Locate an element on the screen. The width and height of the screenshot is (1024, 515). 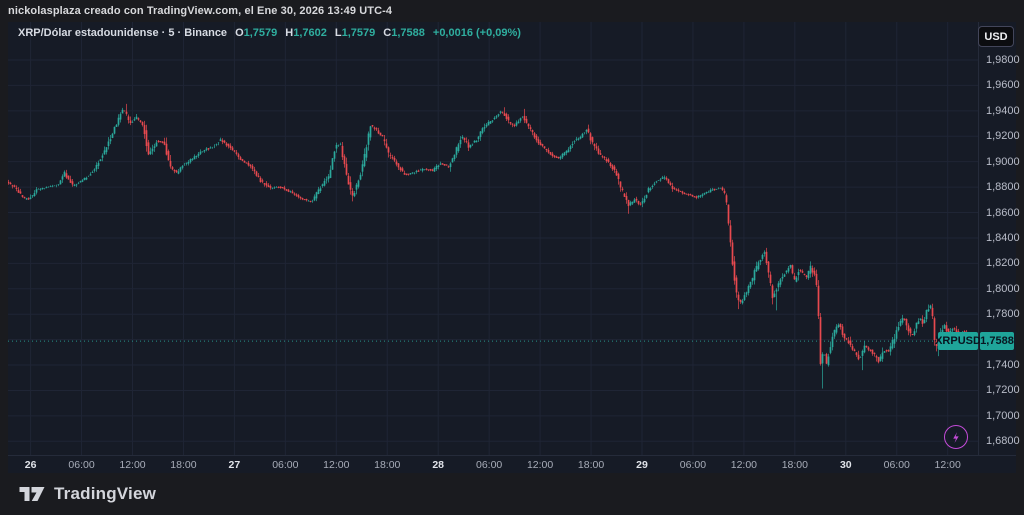
lightning-button is located at coordinates (956, 437).